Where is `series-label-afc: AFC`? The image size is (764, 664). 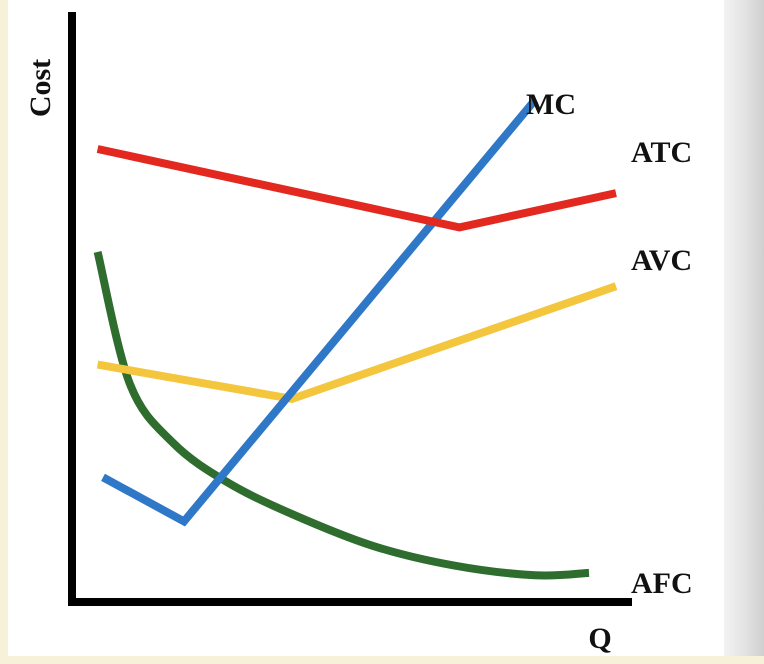
series-label-afc: AFC is located at coordinates (662, 583).